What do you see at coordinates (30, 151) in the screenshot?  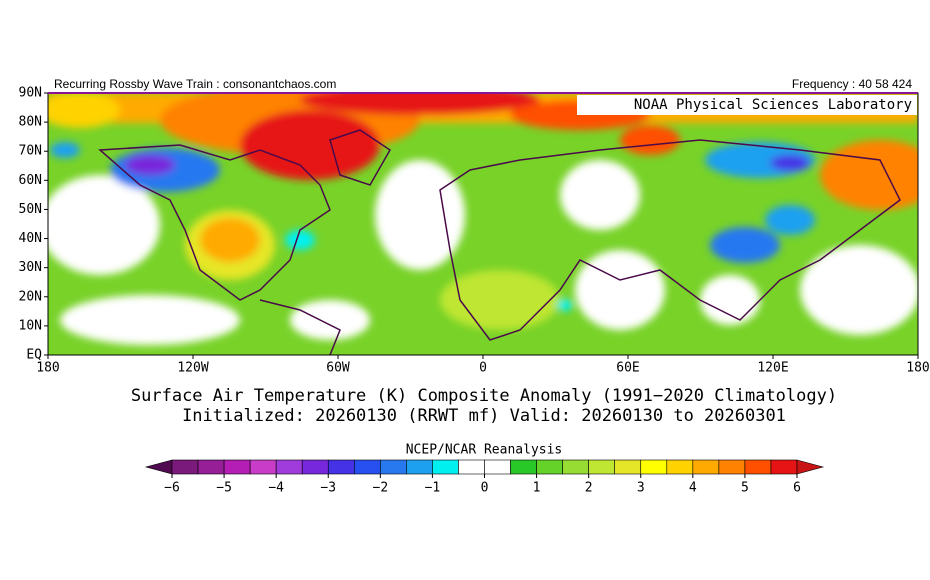 I see `lat-label: 70N` at bounding box center [30, 151].